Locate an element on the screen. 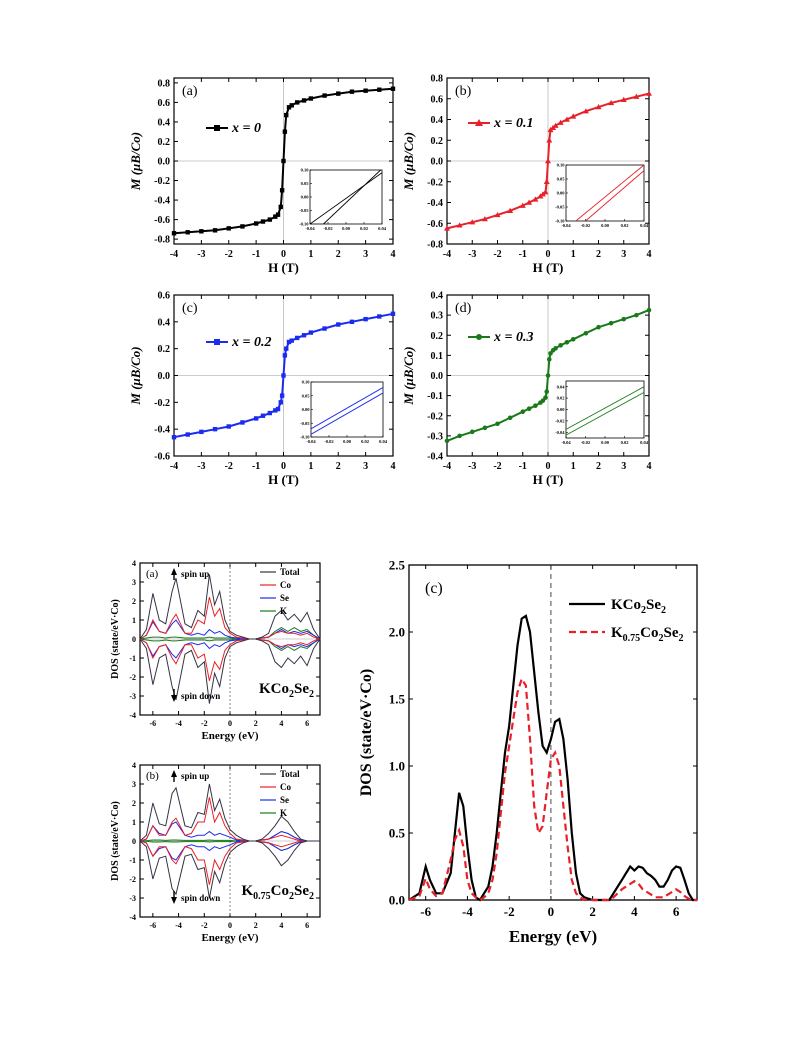  plot-frame is located at coordinates (553, 732).